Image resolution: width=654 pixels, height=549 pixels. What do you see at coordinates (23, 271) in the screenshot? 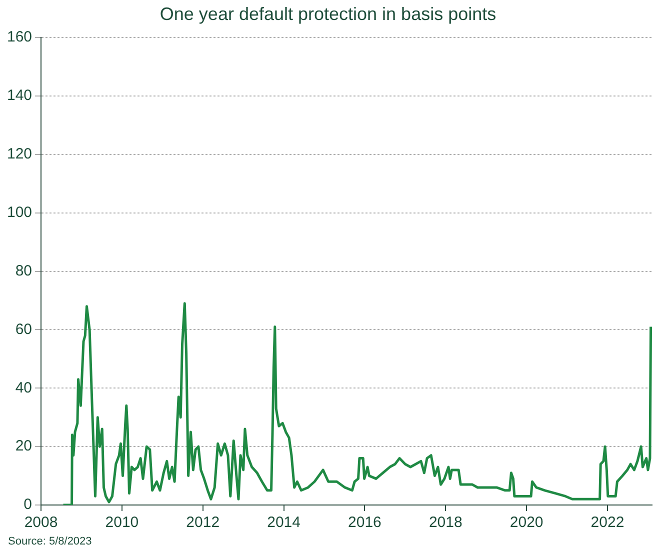
I see `y-tick-label: 80` at bounding box center [23, 271].